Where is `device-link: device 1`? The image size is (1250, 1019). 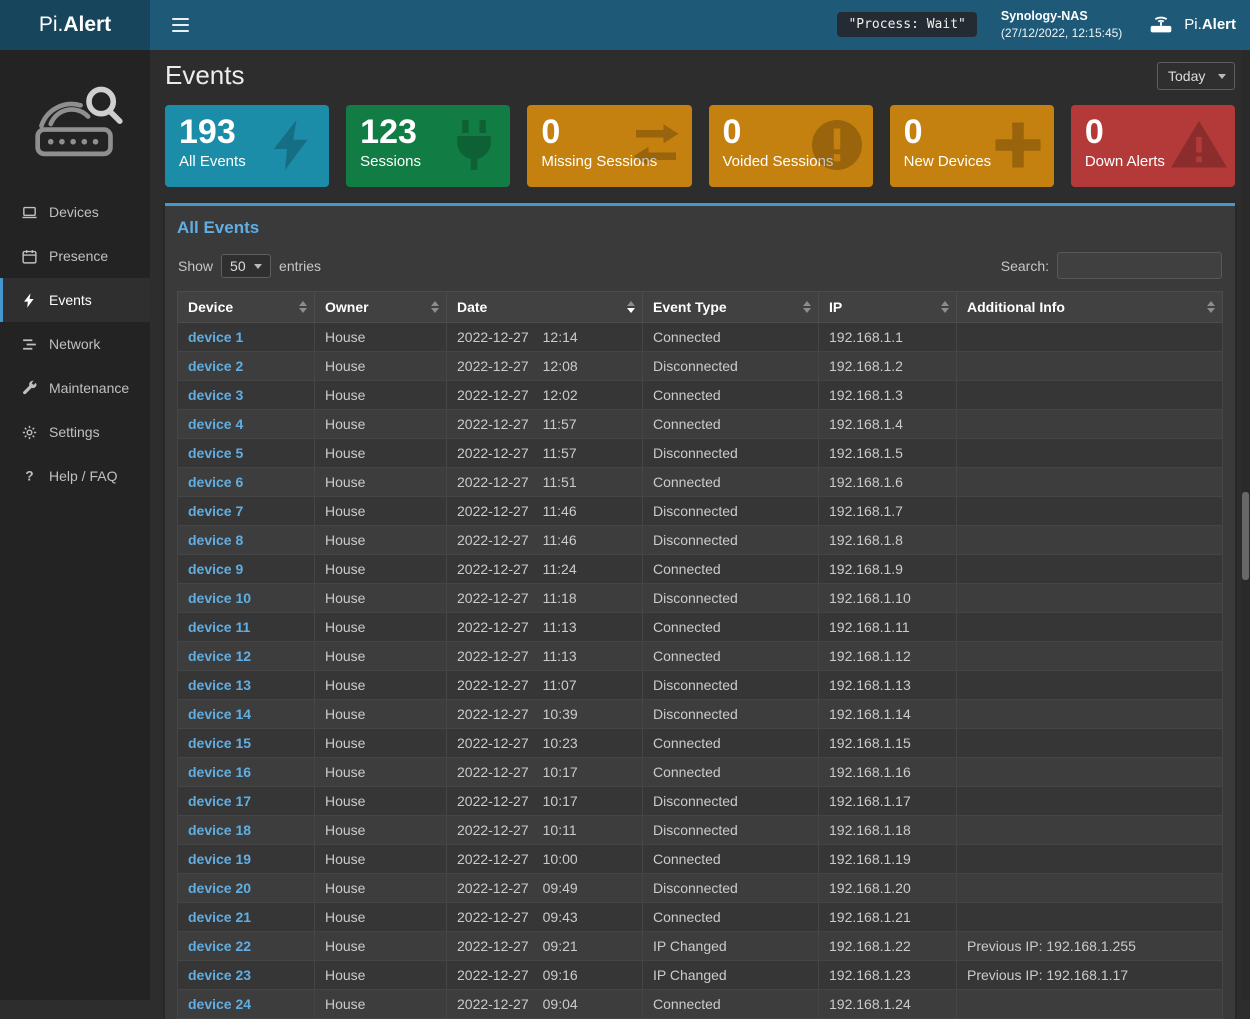
device-link: device 1 is located at coordinates (216, 337).